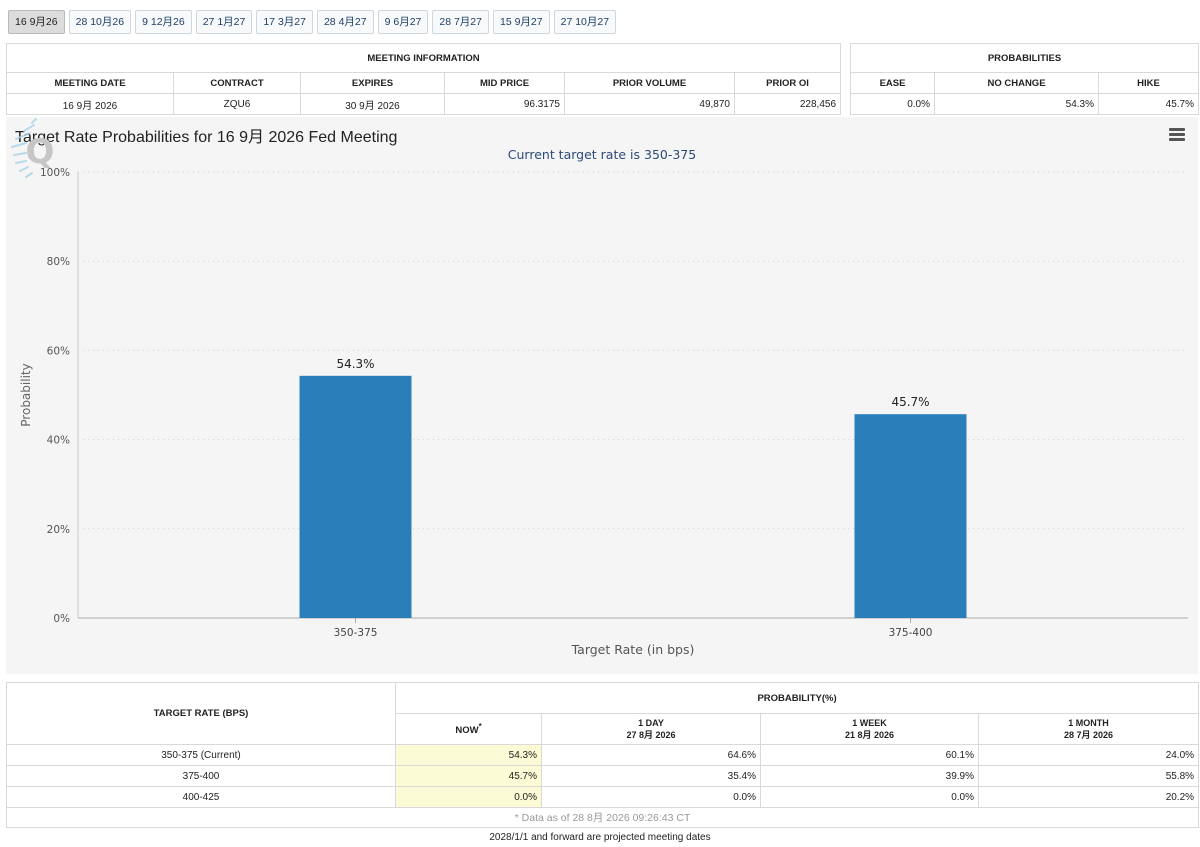 This screenshot has height=847, width=1200. I want to click on hike-header: HIKE, so click(1148, 83).